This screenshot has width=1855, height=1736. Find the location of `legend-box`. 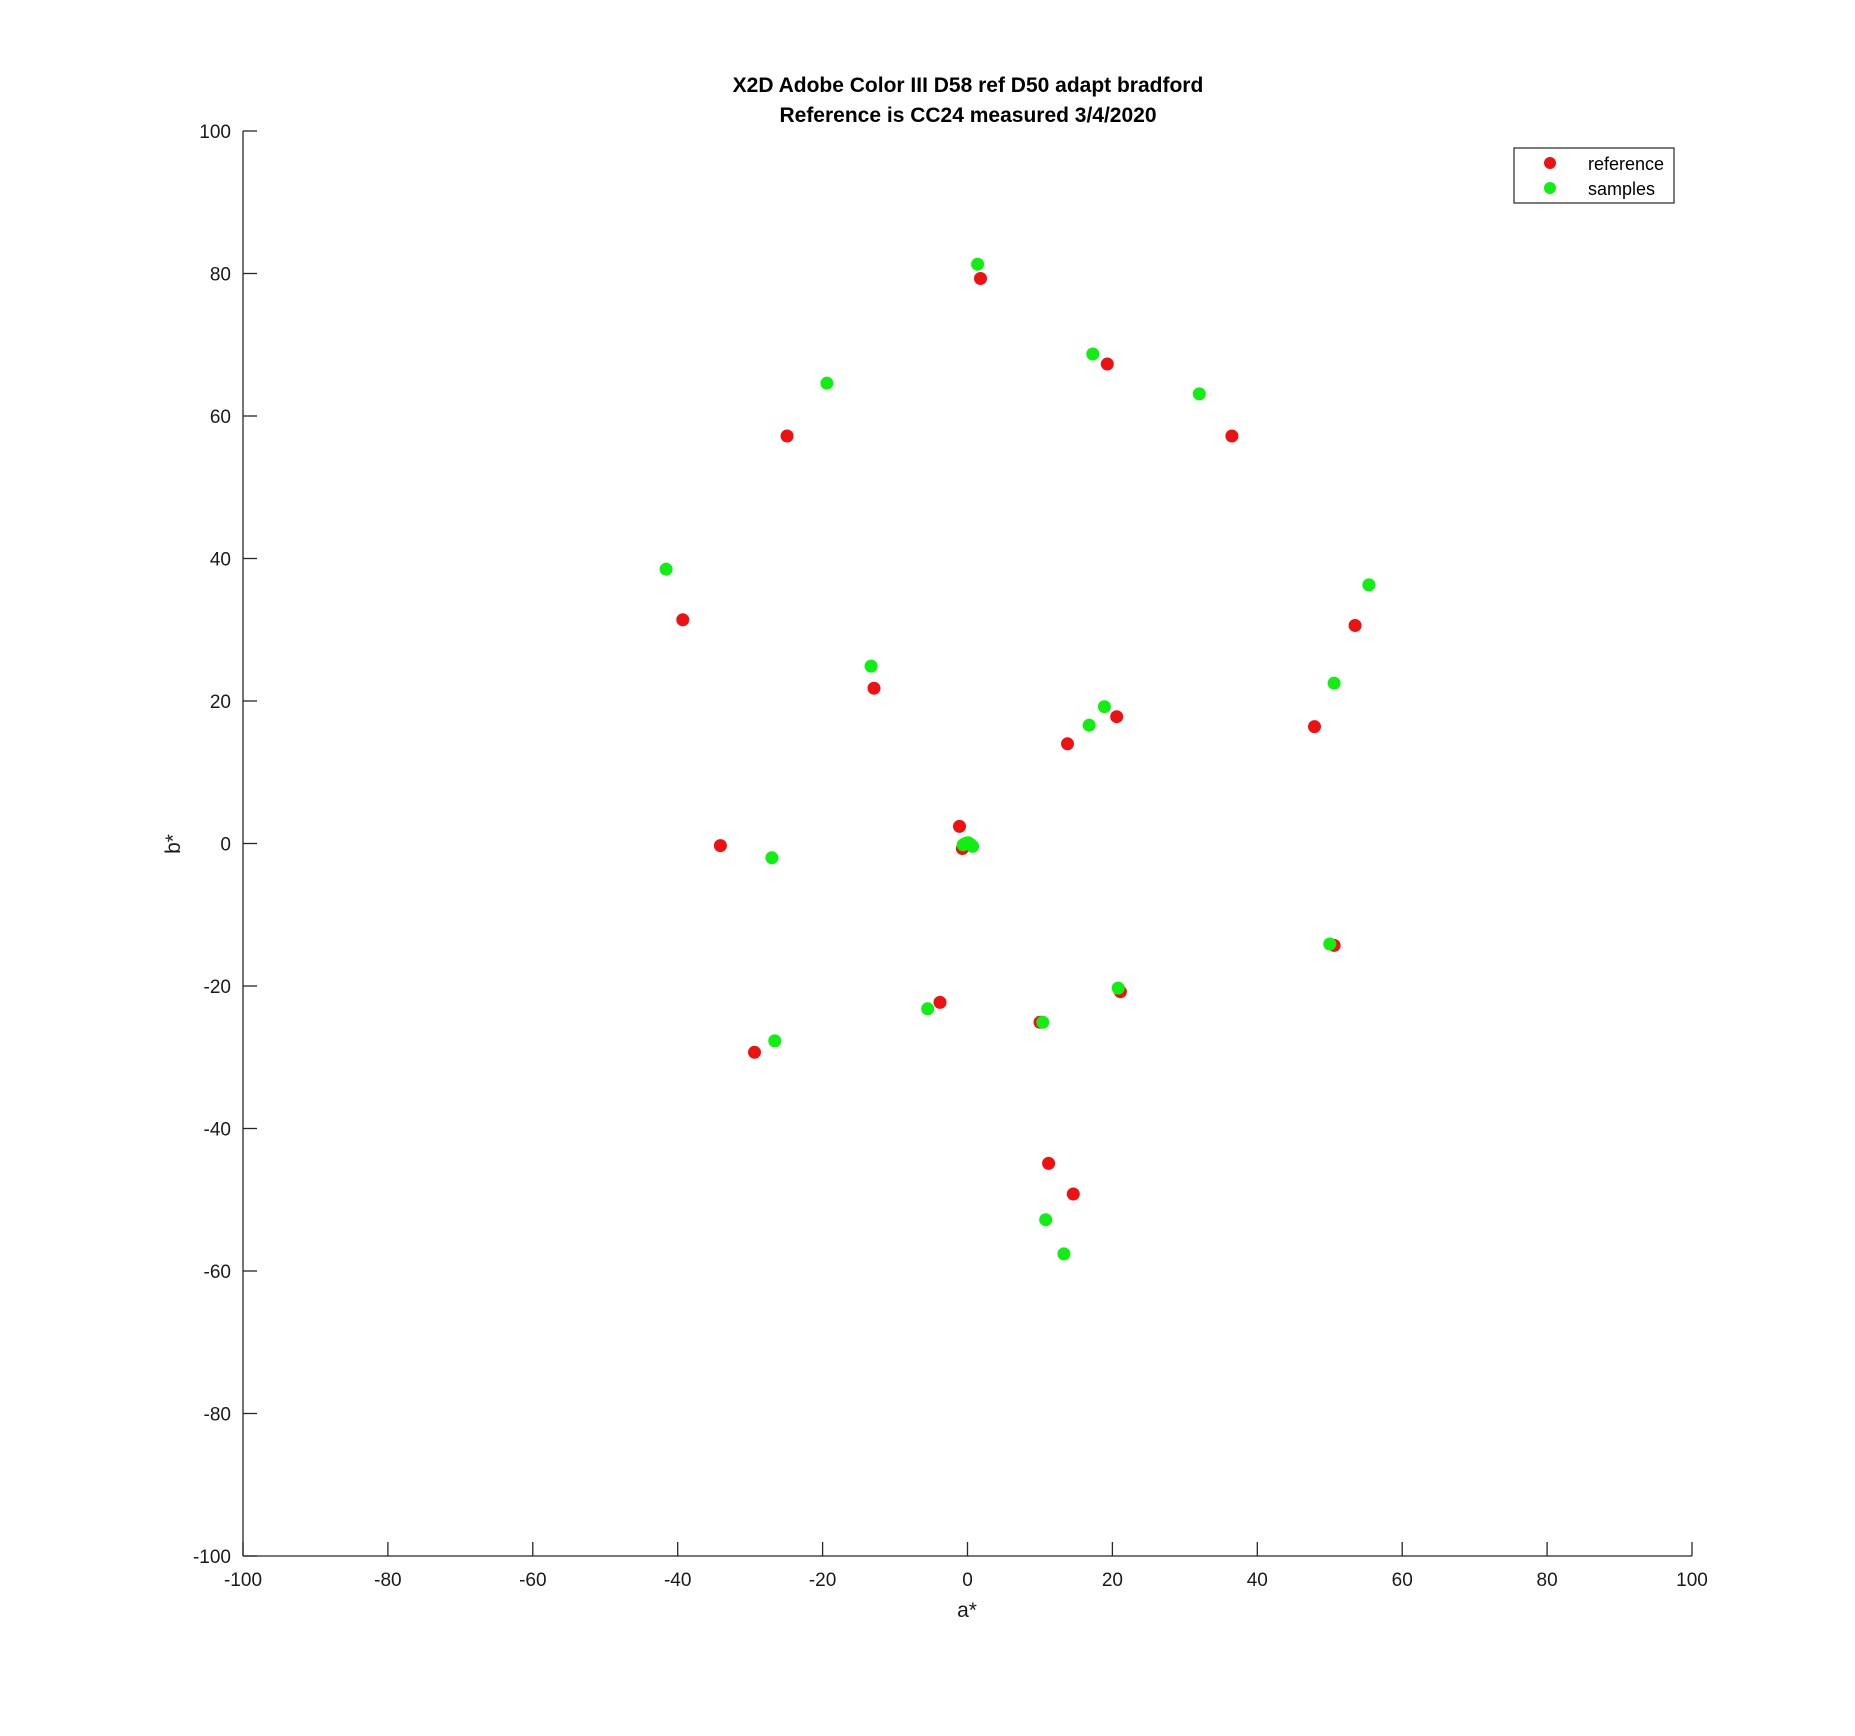

legend-box is located at coordinates (1594, 175).